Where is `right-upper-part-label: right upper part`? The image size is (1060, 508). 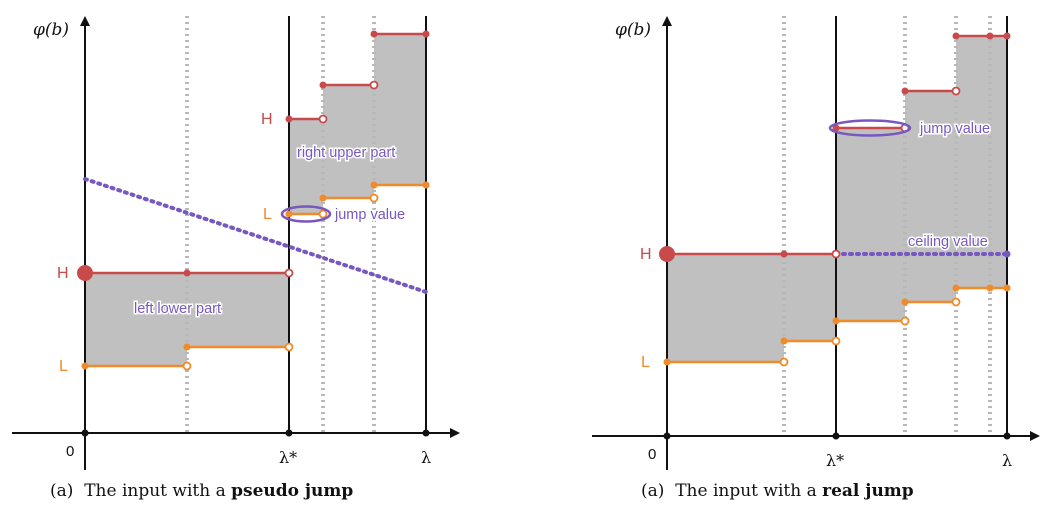
right-upper-part-label: right upper part is located at coordinates (346, 153).